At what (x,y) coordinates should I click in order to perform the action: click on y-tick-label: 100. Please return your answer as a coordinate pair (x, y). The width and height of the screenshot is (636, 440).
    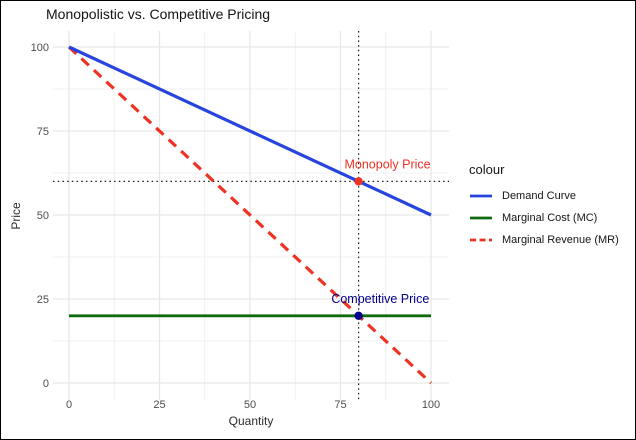
    Looking at the image, I should click on (40, 48).